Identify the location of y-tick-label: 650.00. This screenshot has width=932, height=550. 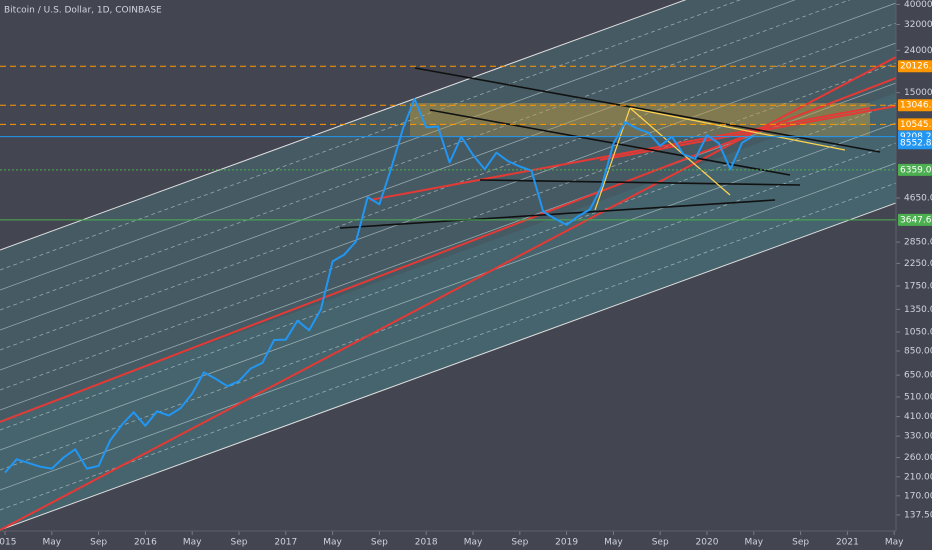
(918, 376).